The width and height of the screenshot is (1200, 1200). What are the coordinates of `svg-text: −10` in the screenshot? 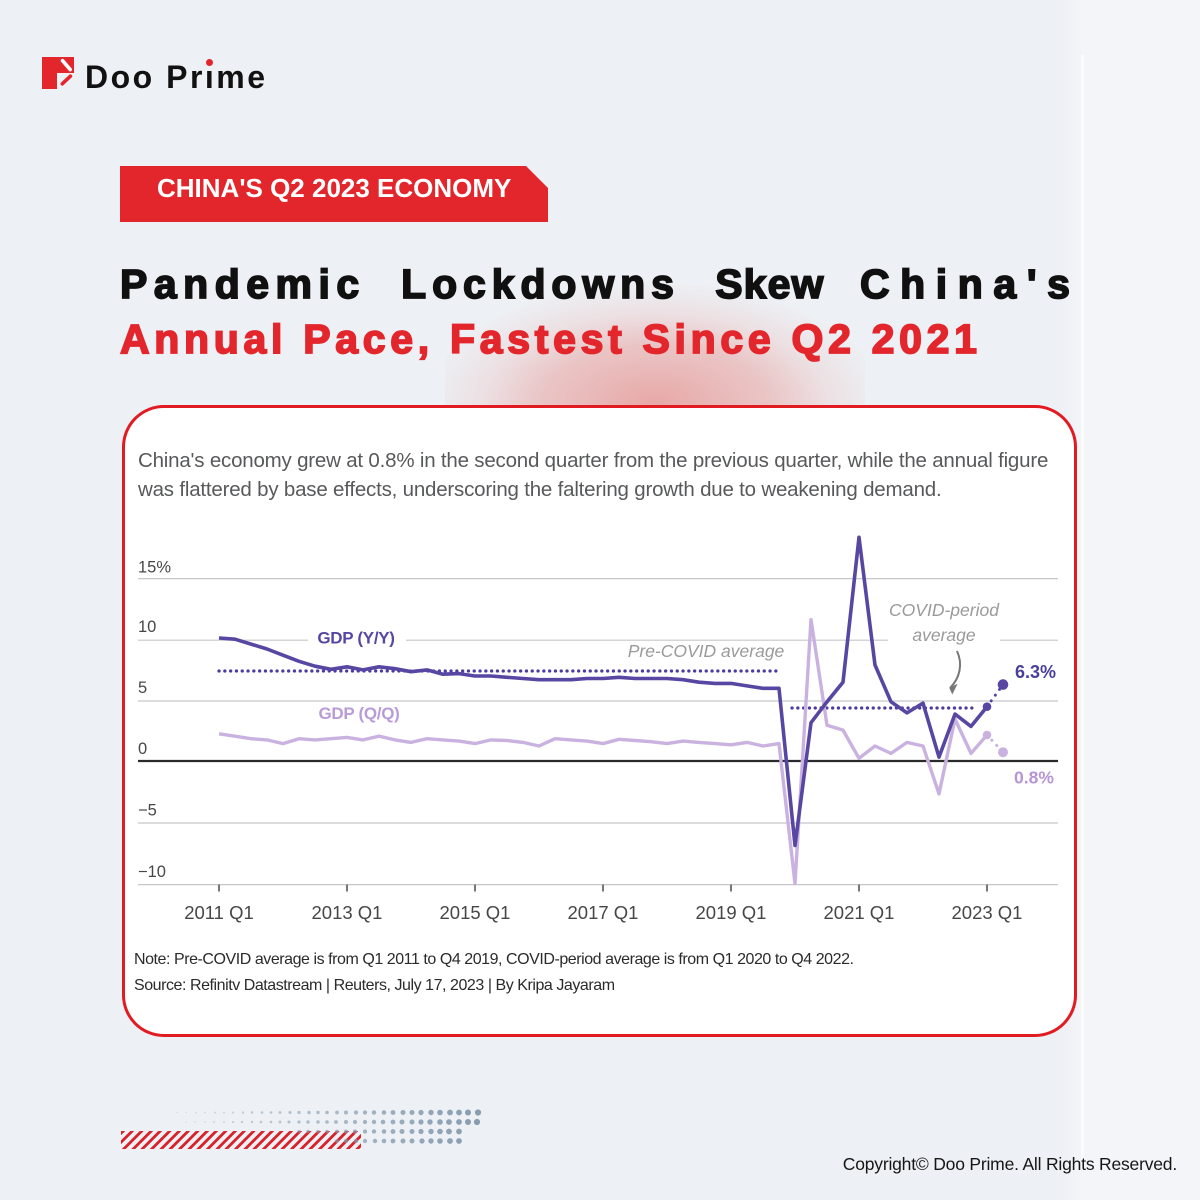 It's located at (152, 872).